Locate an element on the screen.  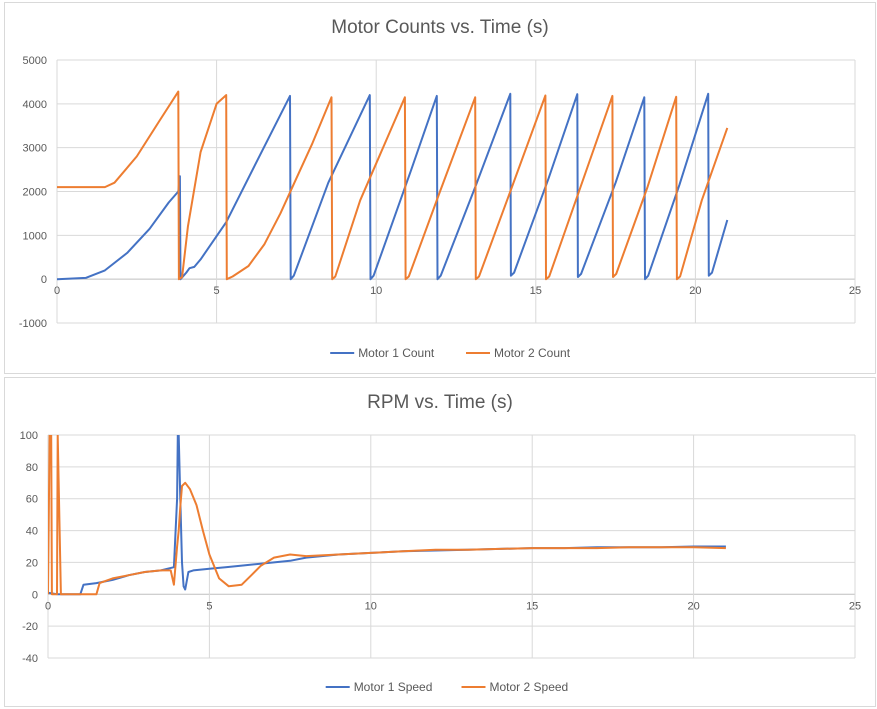
y-tick-label: -20 is located at coordinates (30, 627).